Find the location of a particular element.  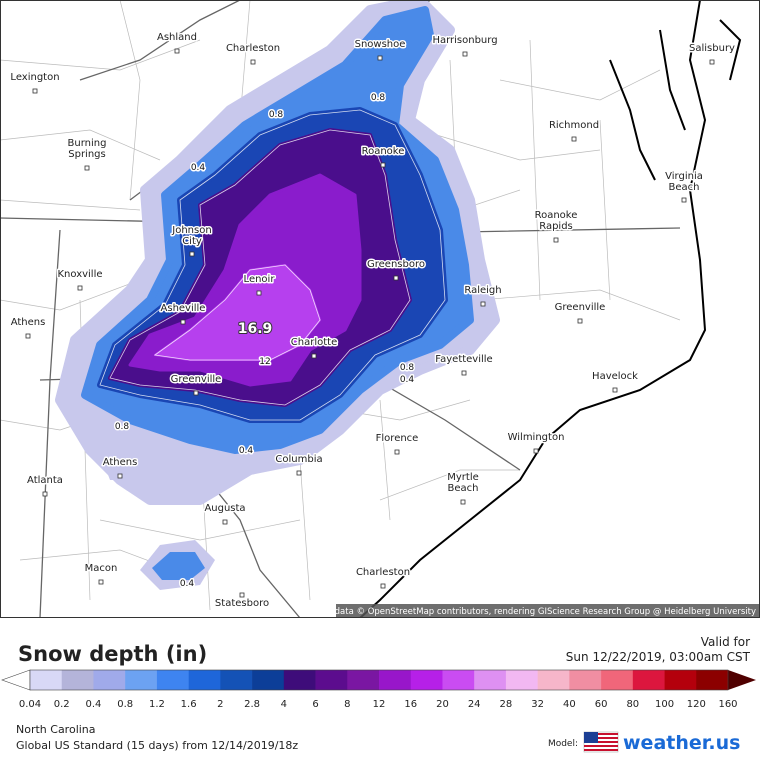

legend-tick-label: 120 is located at coordinates (696, 704).